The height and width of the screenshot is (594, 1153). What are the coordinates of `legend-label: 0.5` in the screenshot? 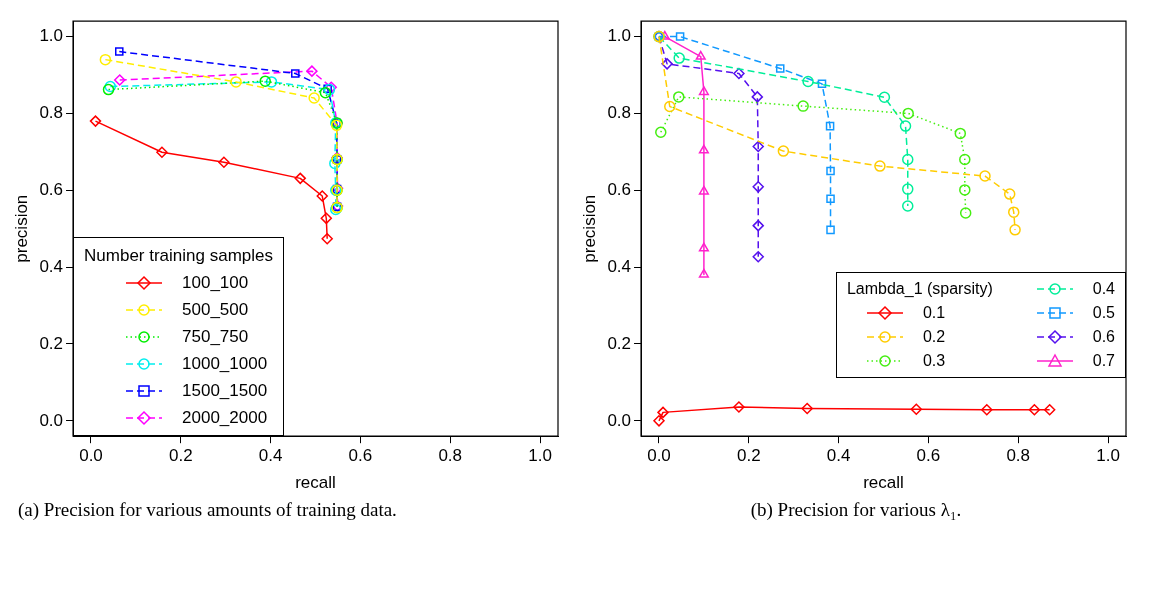 It's located at (1103, 313).